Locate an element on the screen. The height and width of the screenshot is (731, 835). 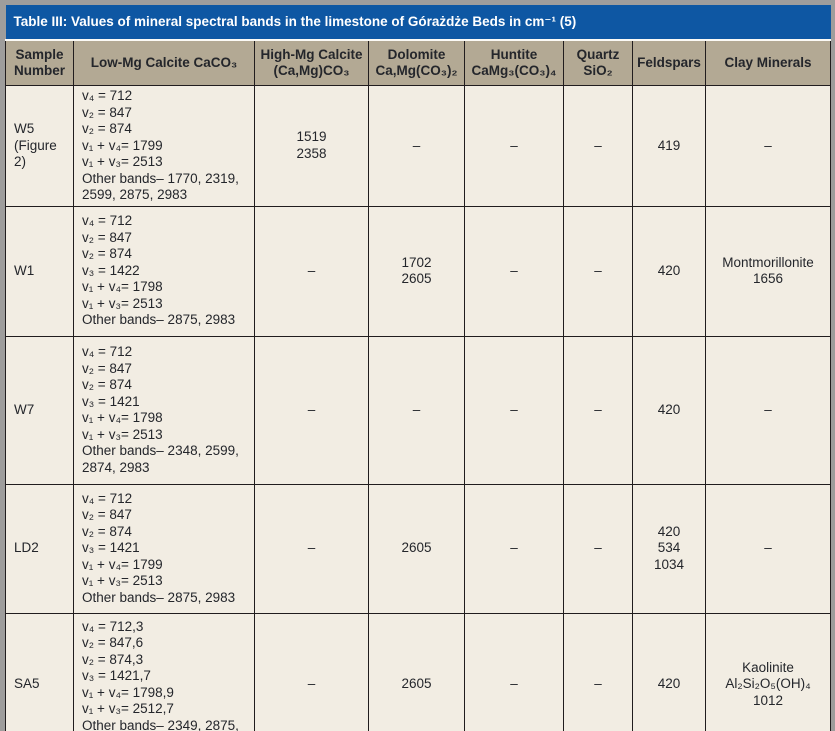
cell-sa5-clay: Kaolinite Al₂Si₂O₅(OH)₄ 1012 is located at coordinates (768, 671).